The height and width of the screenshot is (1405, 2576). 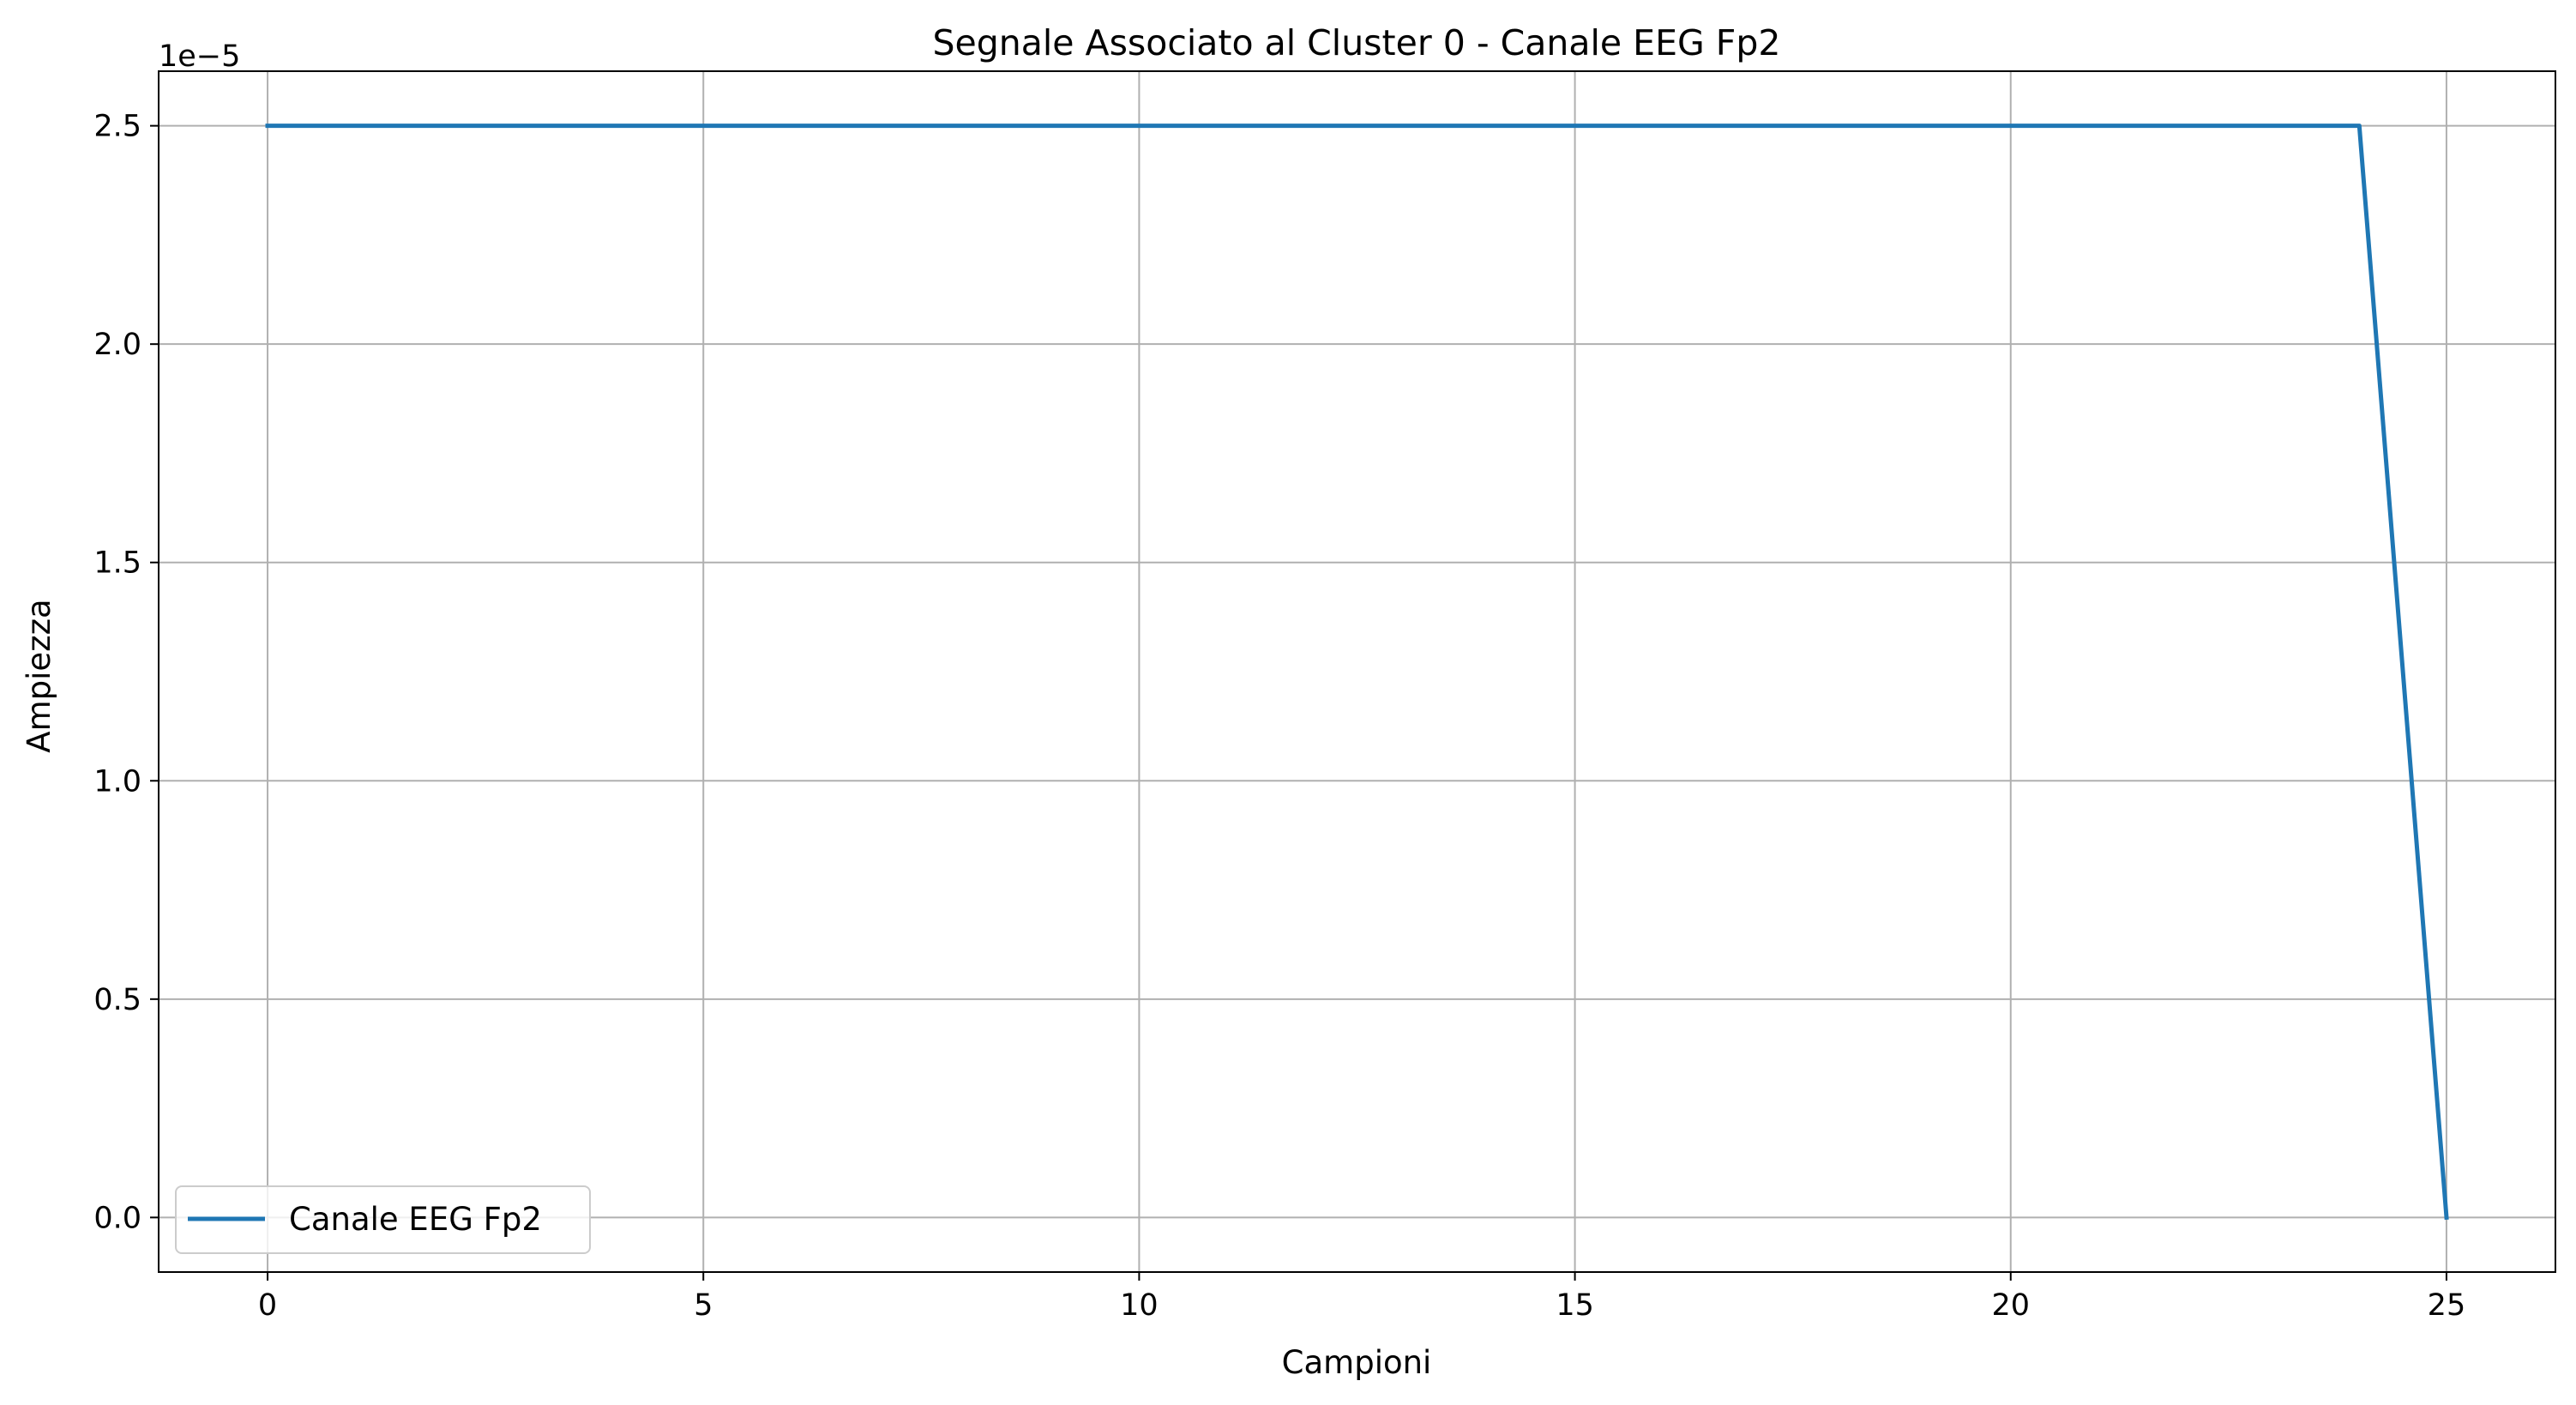 What do you see at coordinates (2447, 1305) in the screenshot?
I see `x-tick-label: 25` at bounding box center [2447, 1305].